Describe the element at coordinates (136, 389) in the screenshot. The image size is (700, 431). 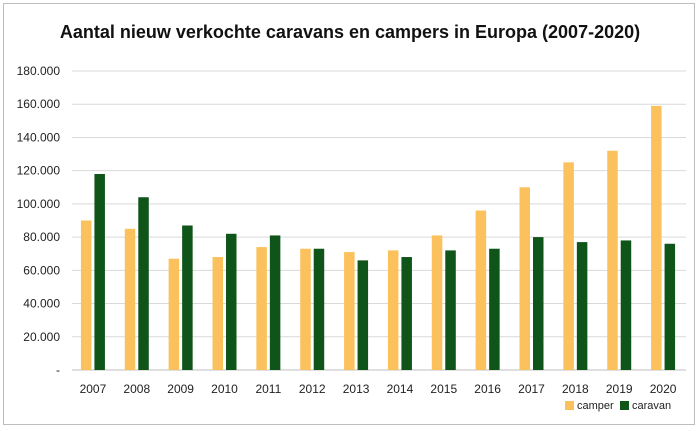
I see `x-tick-label: 2008` at that location.